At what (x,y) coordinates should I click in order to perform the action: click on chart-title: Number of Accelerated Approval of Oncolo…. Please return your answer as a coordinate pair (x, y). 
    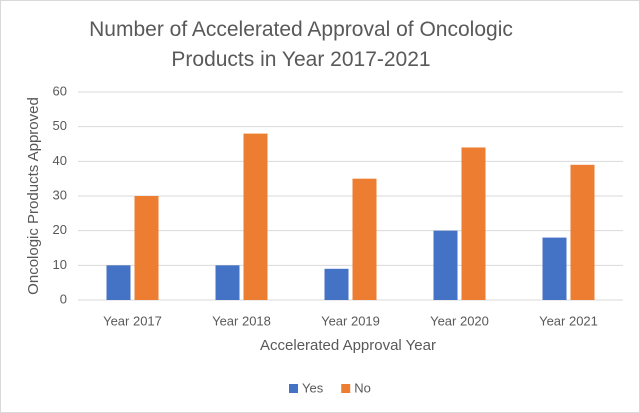
    Looking at the image, I should click on (301, 44).